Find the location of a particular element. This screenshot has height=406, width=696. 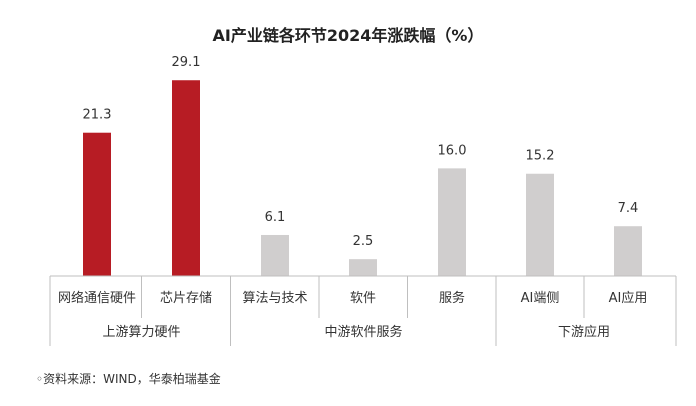

category-label-3: 算法与技术 is located at coordinates (274, 298).